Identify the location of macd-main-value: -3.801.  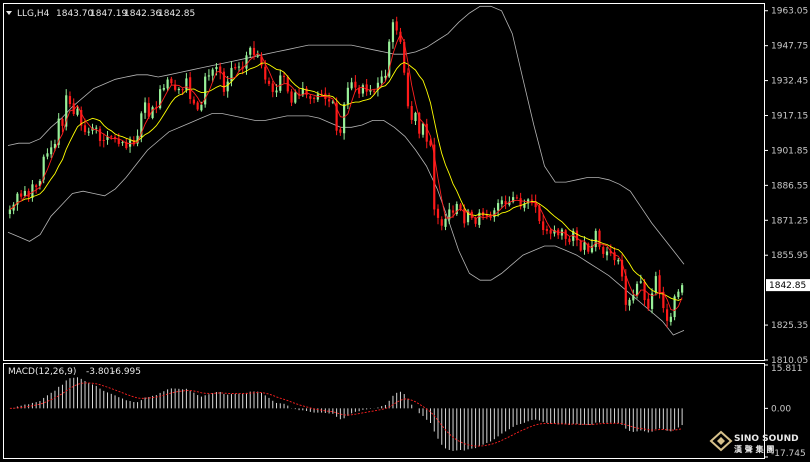
(100, 372).